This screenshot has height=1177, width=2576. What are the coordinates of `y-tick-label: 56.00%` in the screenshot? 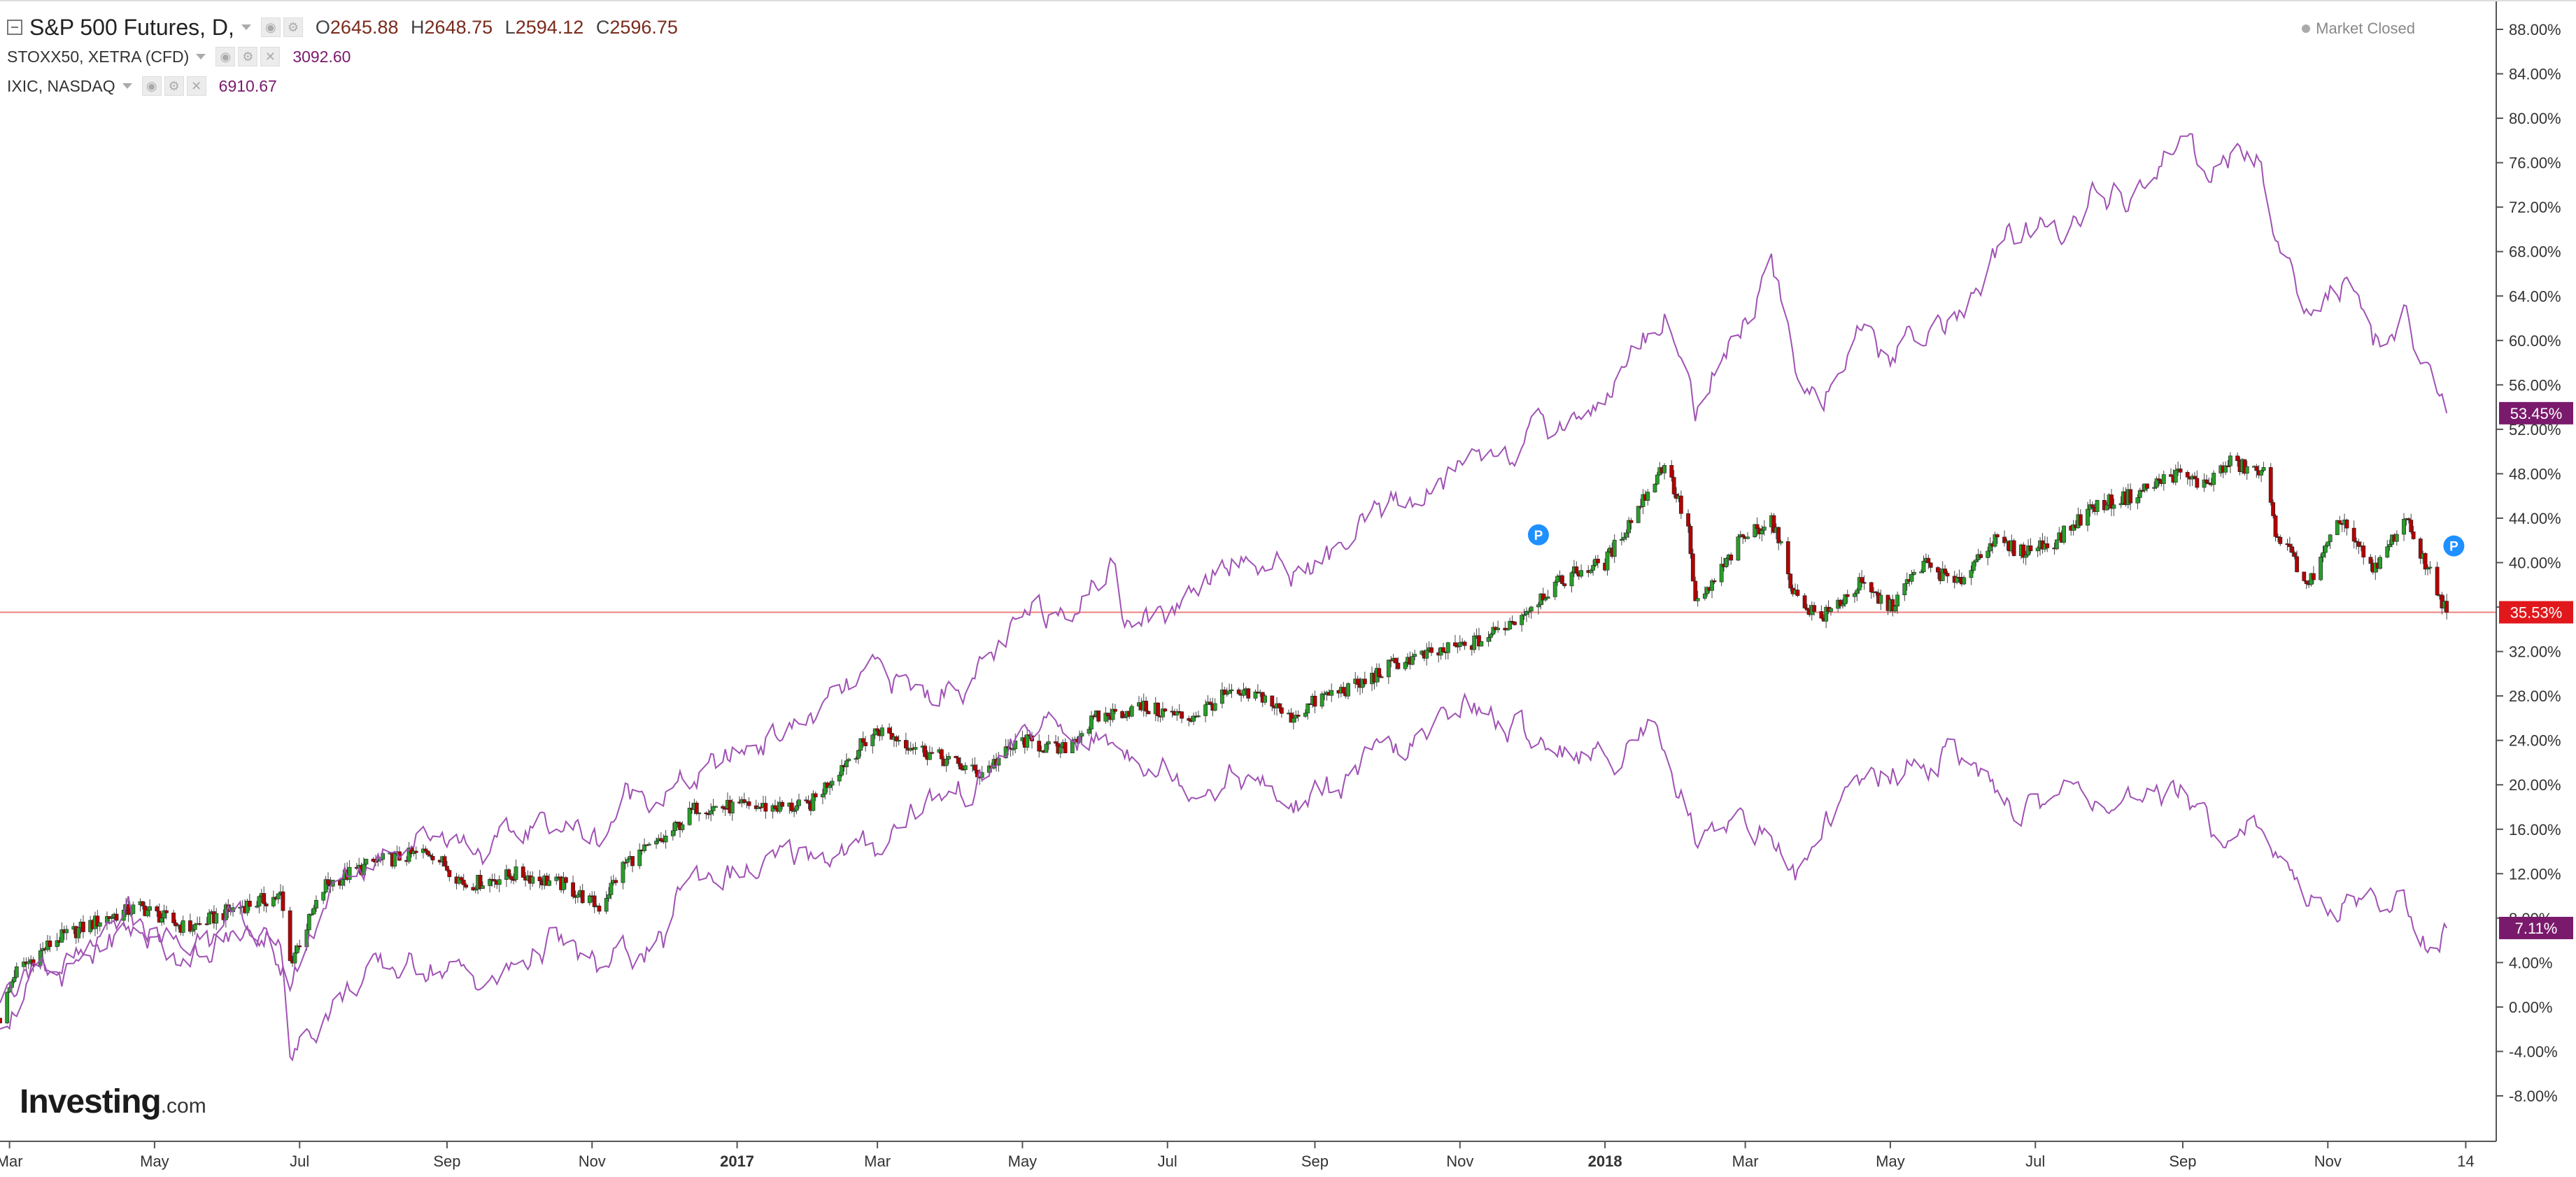 It's located at (2535, 385).